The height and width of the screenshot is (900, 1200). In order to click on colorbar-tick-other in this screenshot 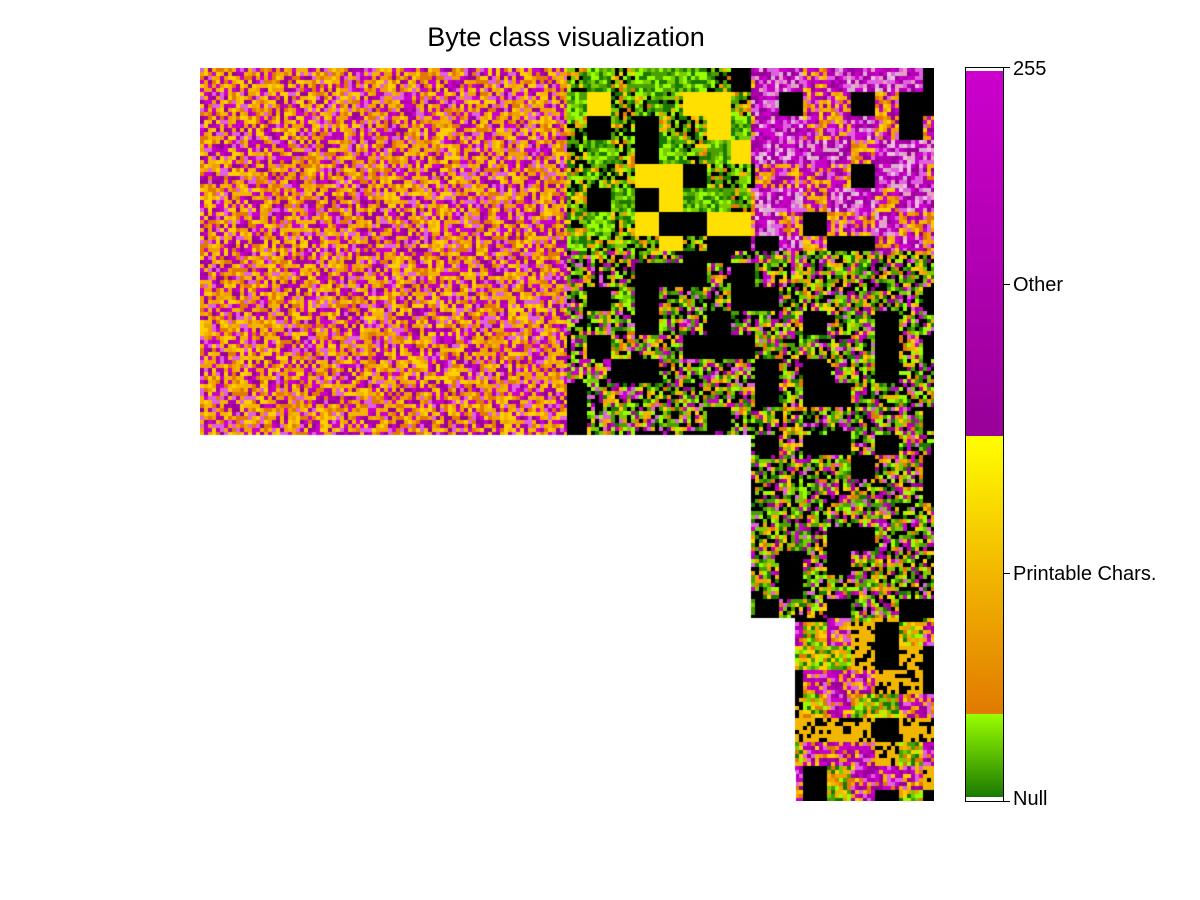, I will do `click(1007, 284)`.